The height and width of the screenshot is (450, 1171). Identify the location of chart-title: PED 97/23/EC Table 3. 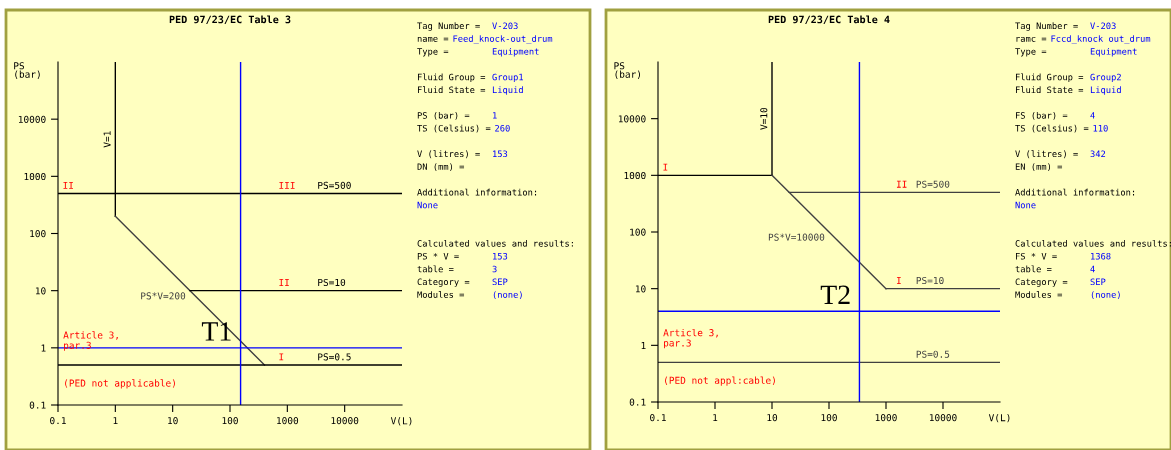
(230, 20).